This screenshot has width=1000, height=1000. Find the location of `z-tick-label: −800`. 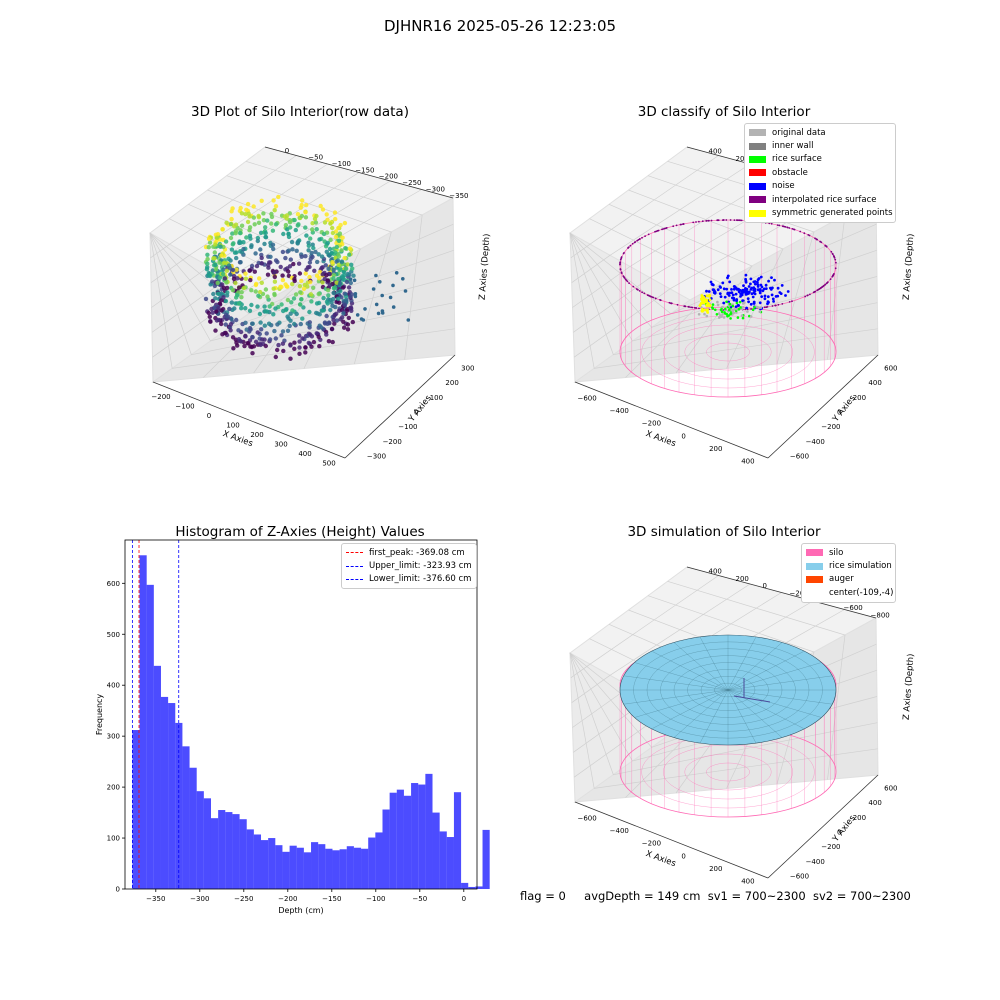

z-tick-label: −800 is located at coordinates (880, 615).